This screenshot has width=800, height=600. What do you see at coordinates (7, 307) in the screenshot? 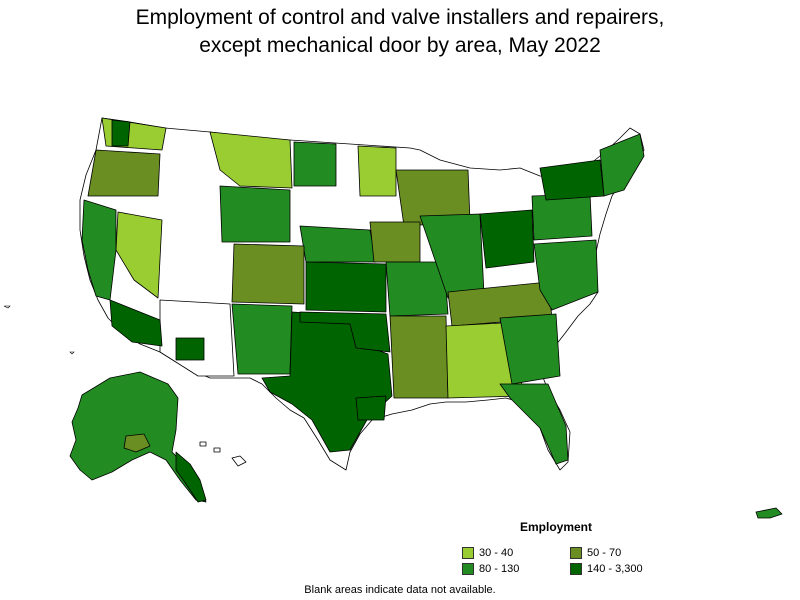
I see `channel-island` at bounding box center [7, 307].